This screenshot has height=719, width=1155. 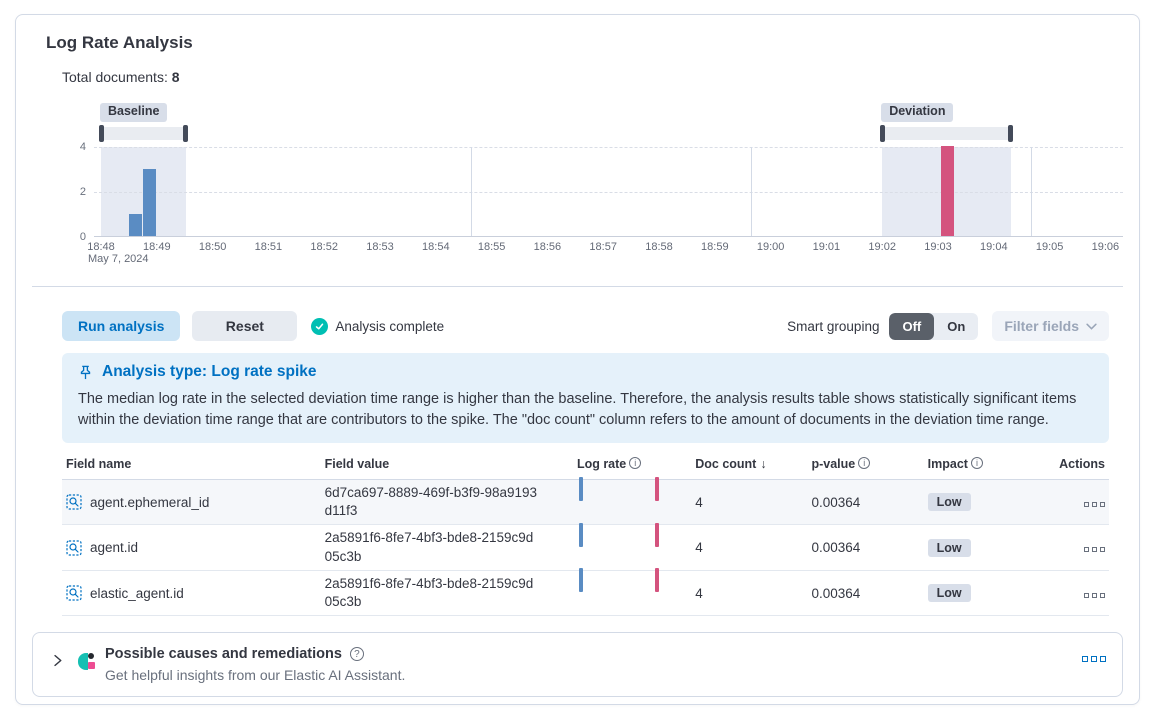 I want to click on smart-grouping-toggle: Off On, so click(x=934, y=326).